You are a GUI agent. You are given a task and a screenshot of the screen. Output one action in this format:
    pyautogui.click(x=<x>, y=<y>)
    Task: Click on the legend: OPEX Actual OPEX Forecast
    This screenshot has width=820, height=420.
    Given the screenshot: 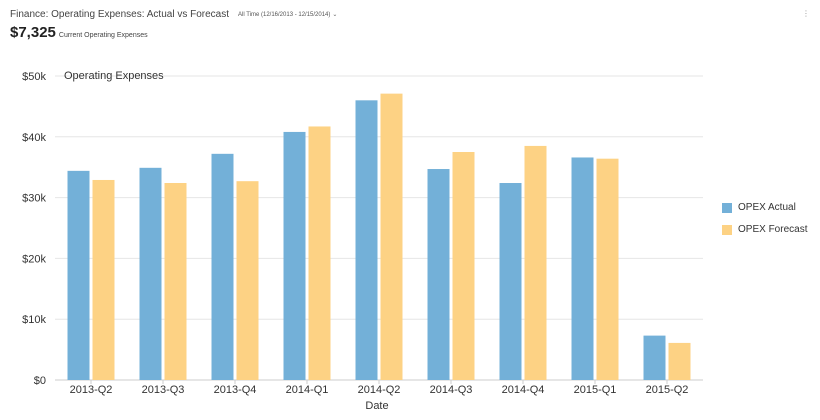 What is the action you would take?
    pyautogui.click(x=764, y=223)
    